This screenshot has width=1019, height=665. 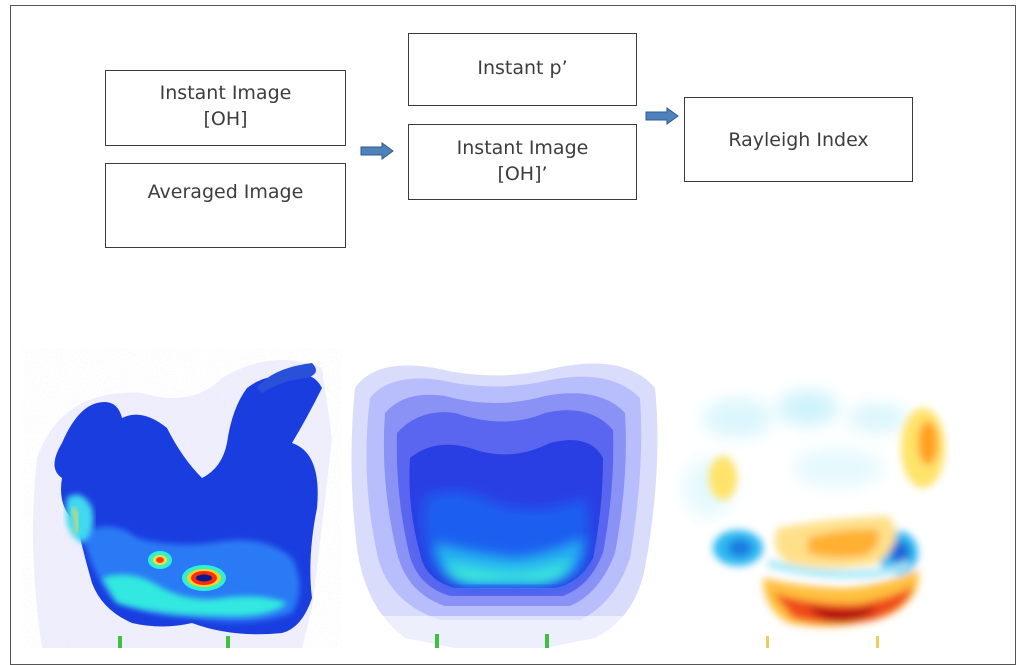 What do you see at coordinates (225, 118) in the screenshot?
I see `instant-image-line2: [OH]` at bounding box center [225, 118].